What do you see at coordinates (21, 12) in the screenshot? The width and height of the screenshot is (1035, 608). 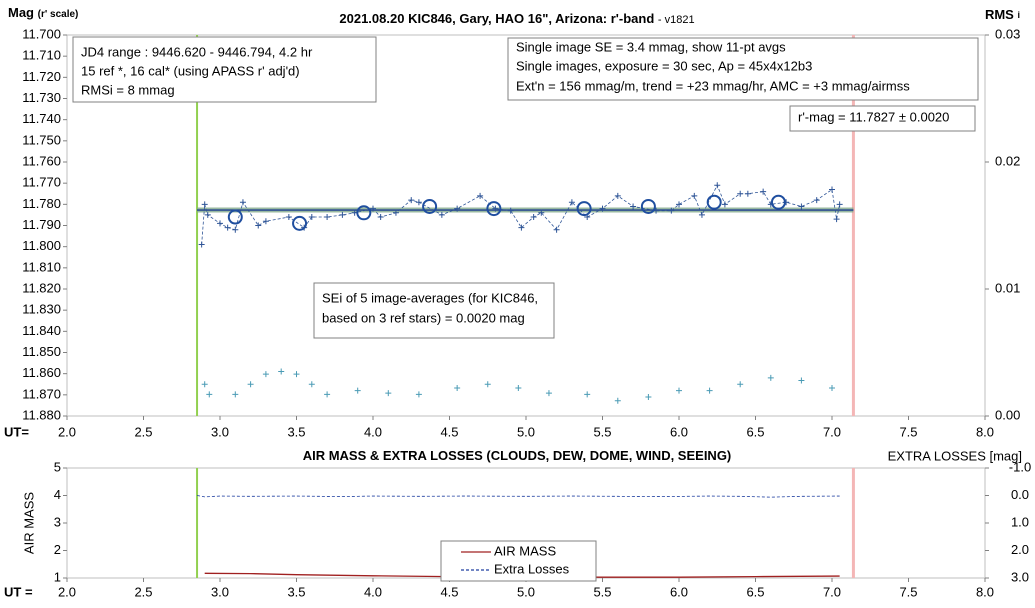 I see `y-label-text: Mag` at bounding box center [21, 12].